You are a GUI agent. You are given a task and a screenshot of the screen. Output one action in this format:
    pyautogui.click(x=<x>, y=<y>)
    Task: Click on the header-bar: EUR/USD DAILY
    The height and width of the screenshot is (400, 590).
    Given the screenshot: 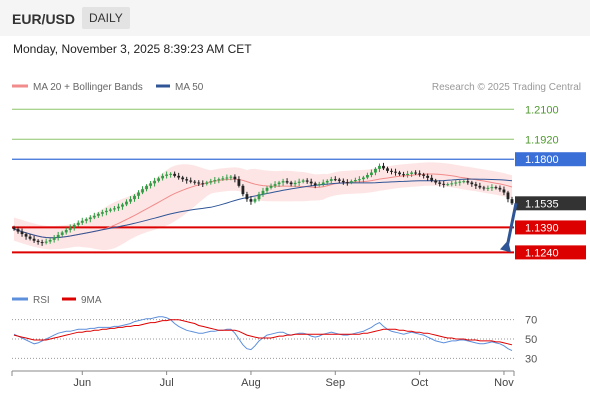 What is the action you would take?
    pyautogui.click(x=295, y=18)
    